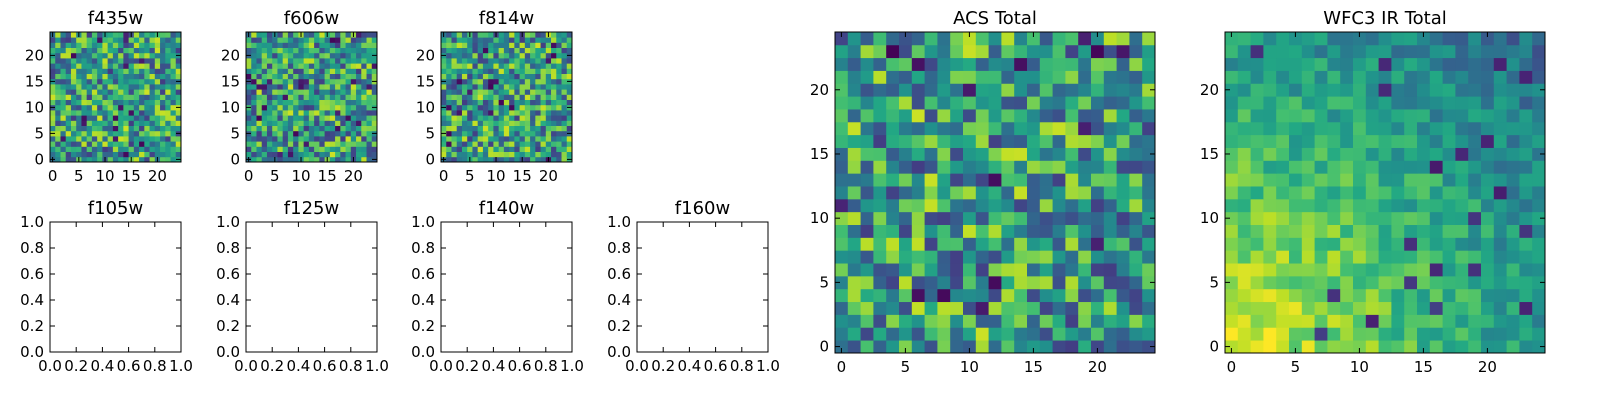  Describe the element at coordinates (32, 352) in the screenshot. I see `y-tick-label: 0.0` at that location.